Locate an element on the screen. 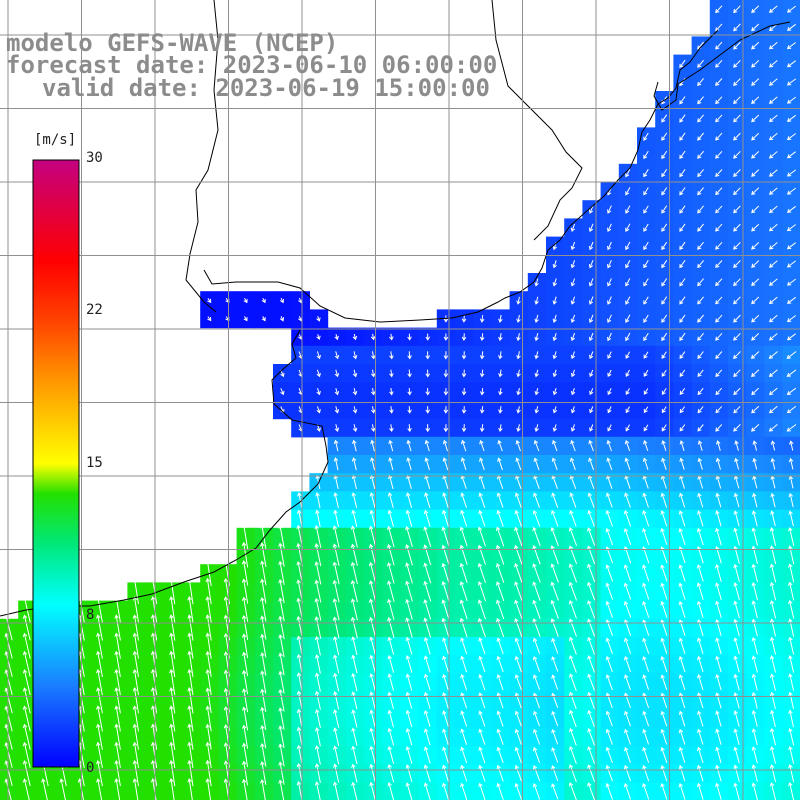  colorbar is located at coordinates (56, 463).